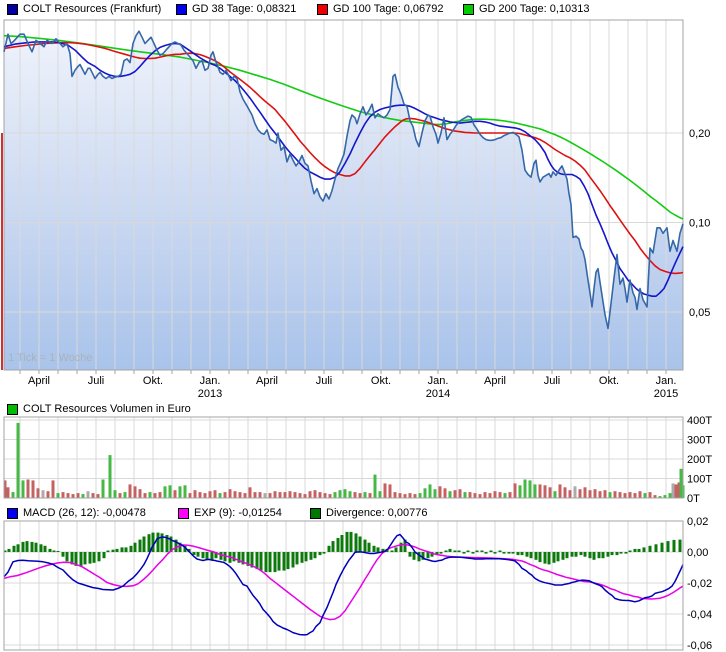  What do you see at coordinates (210, 394) in the screenshot?
I see `x-tick-year-label: 2013` at bounding box center [210, 394].